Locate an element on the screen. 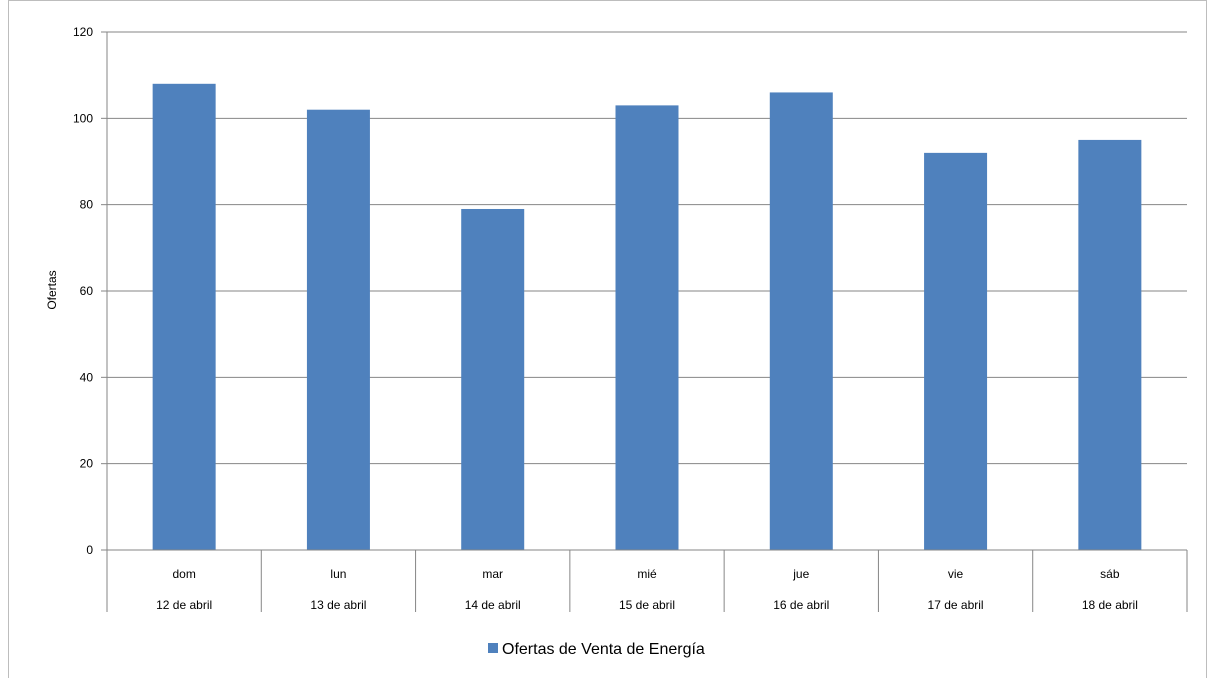  y-tick-label: 60 is located at coordinates (87, 291).